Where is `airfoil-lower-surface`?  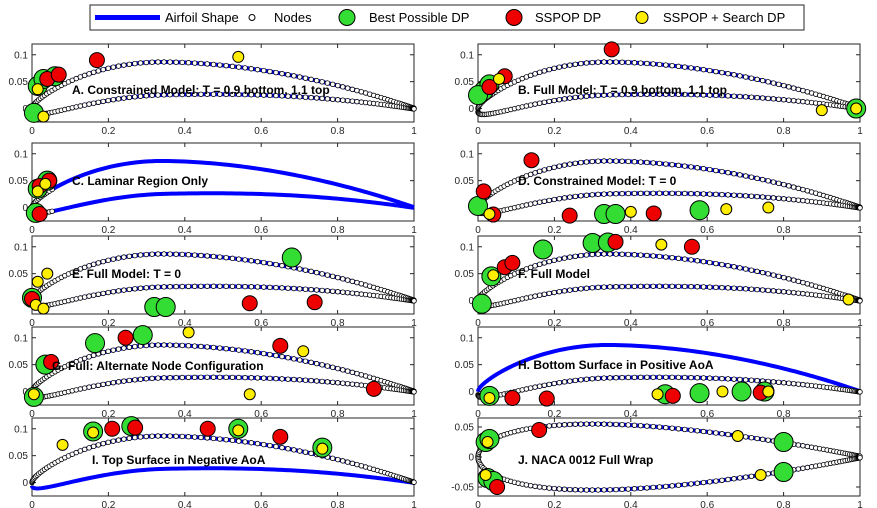
airfoil-lower-surface is located at coordinates (223, 478).